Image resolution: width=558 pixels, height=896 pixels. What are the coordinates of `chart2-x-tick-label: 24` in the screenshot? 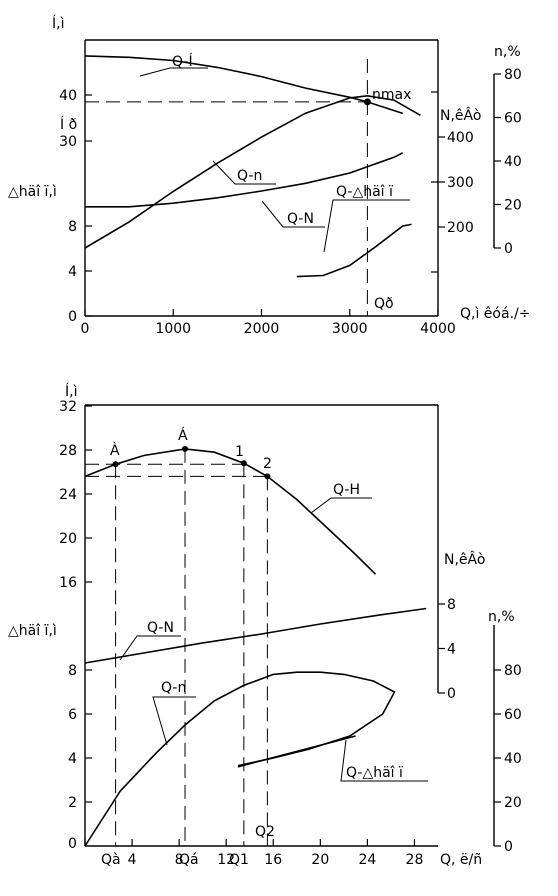 It's located at (367, 860).